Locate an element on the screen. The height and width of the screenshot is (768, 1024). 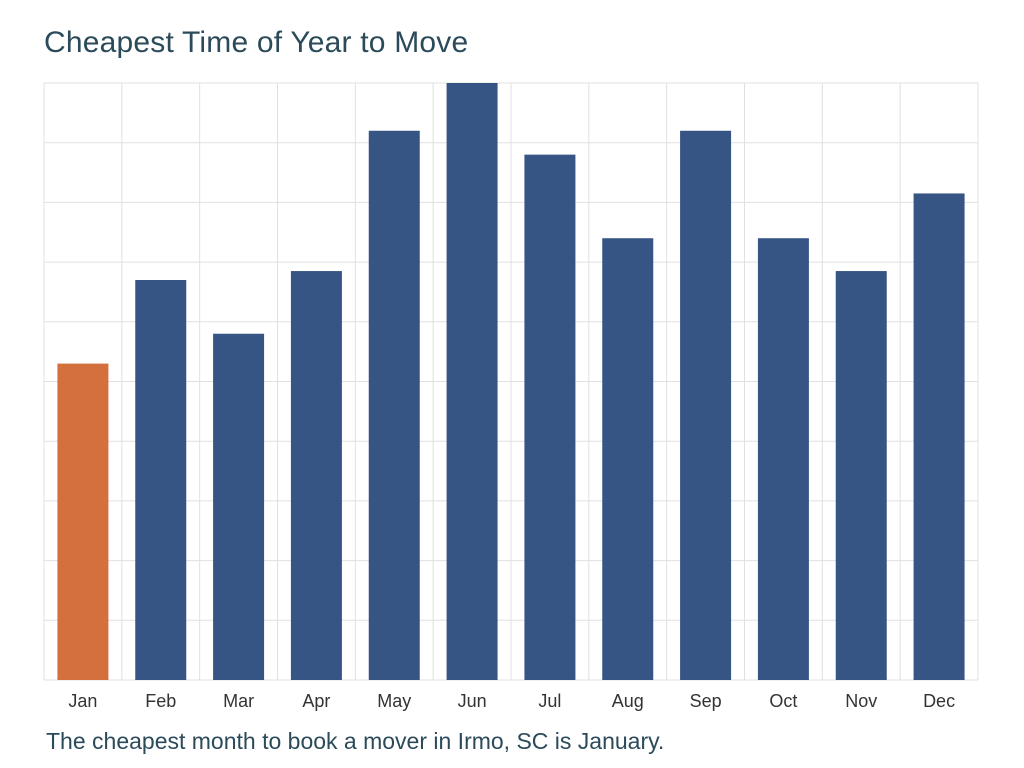
chart-title: Cheapest Time of Year to Move is located at coordinates (256, 42).